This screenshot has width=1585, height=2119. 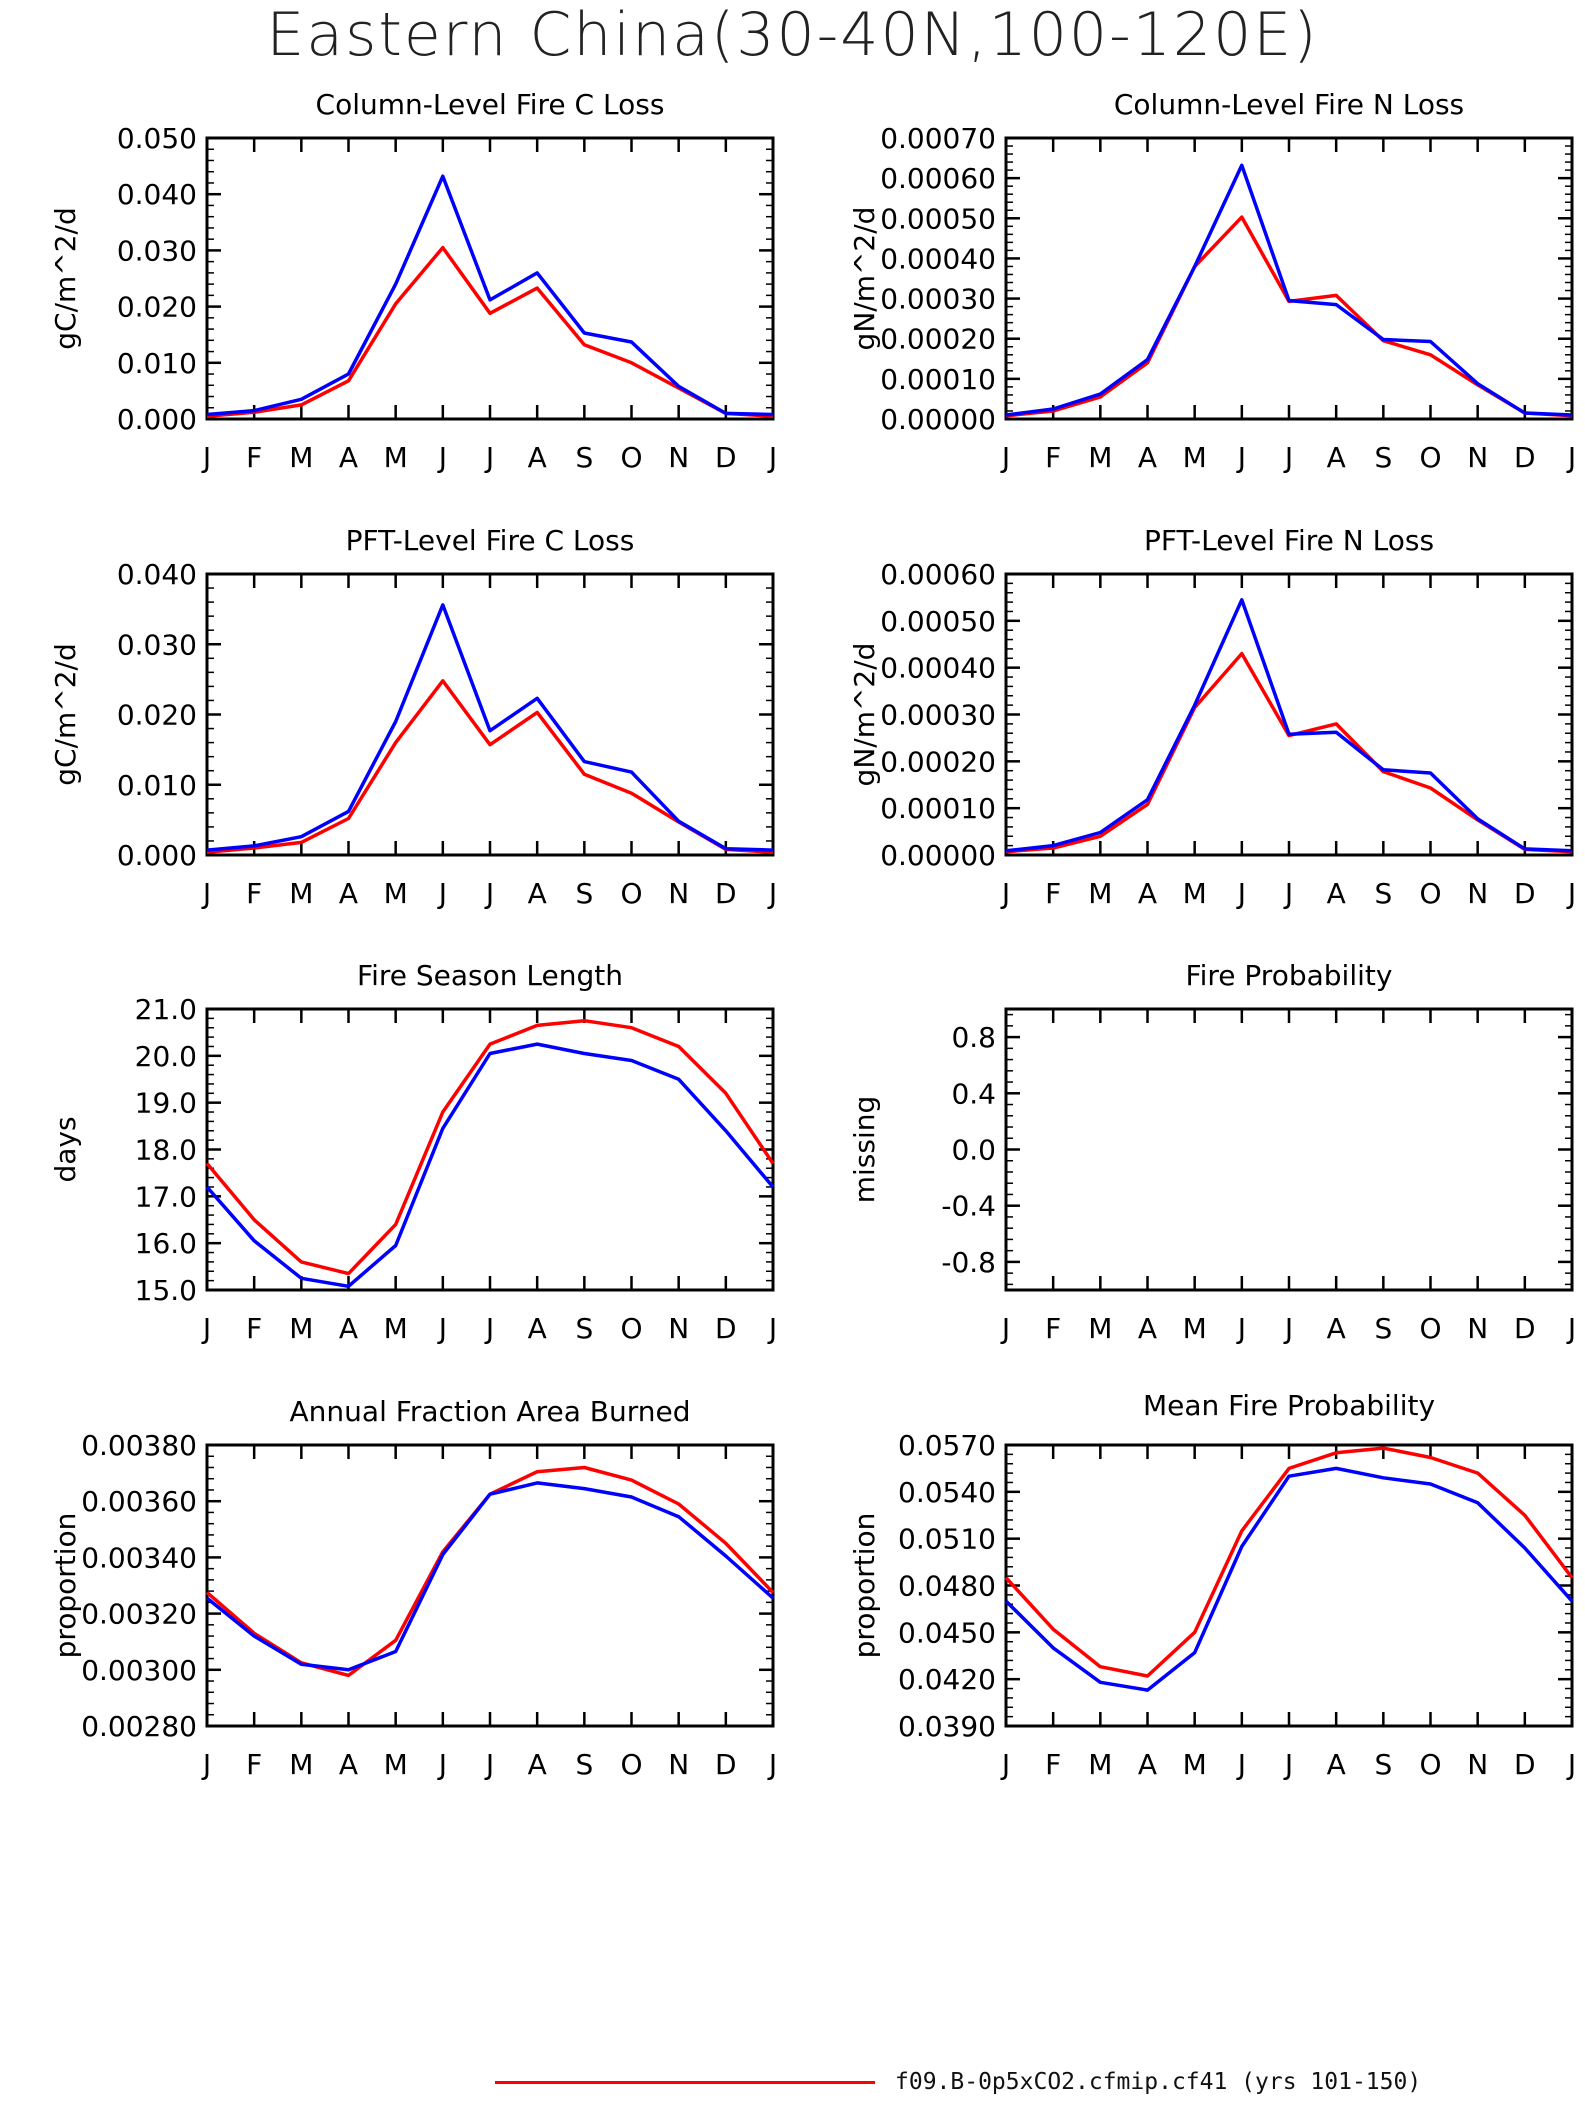 What do you see at coordinates (139, 1557) in the screenshot?
I see `y-tick-label: 0.00340` at bounding box center [139, 1557].